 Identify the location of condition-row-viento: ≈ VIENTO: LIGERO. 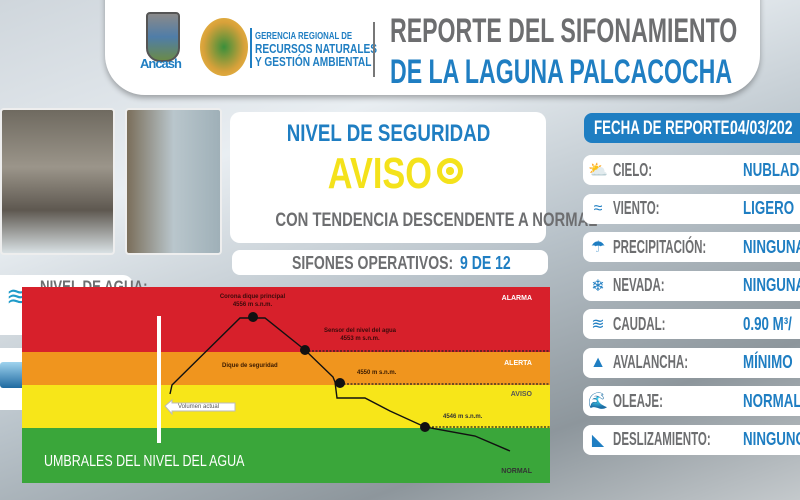
(691, 208).